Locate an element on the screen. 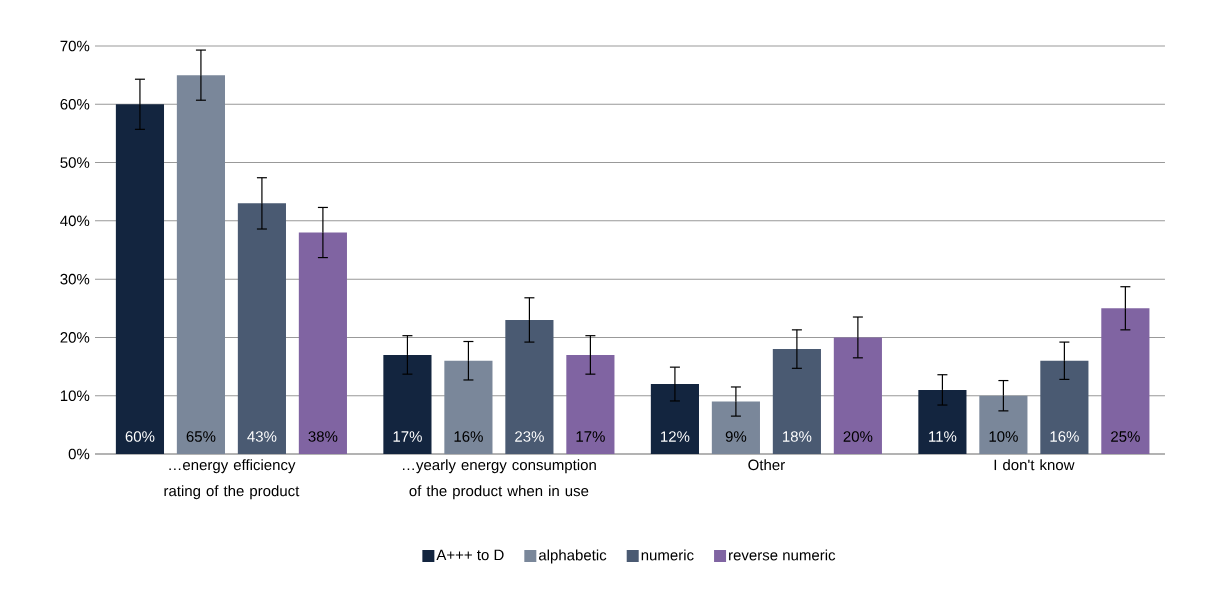  x-tick-label: …energy efficiency rating of the product is located at coordinates (232, 479).